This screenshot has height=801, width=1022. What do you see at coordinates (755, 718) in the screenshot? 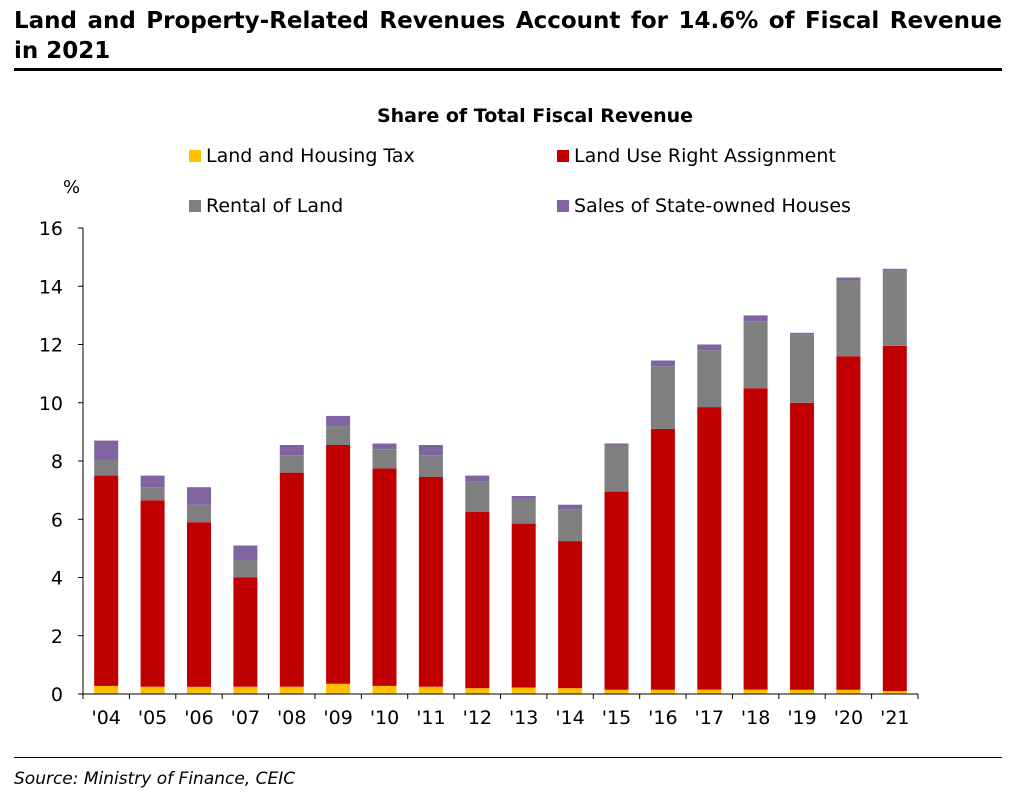
I see `x-tick-label: '18` at bounding box center [755, 718].